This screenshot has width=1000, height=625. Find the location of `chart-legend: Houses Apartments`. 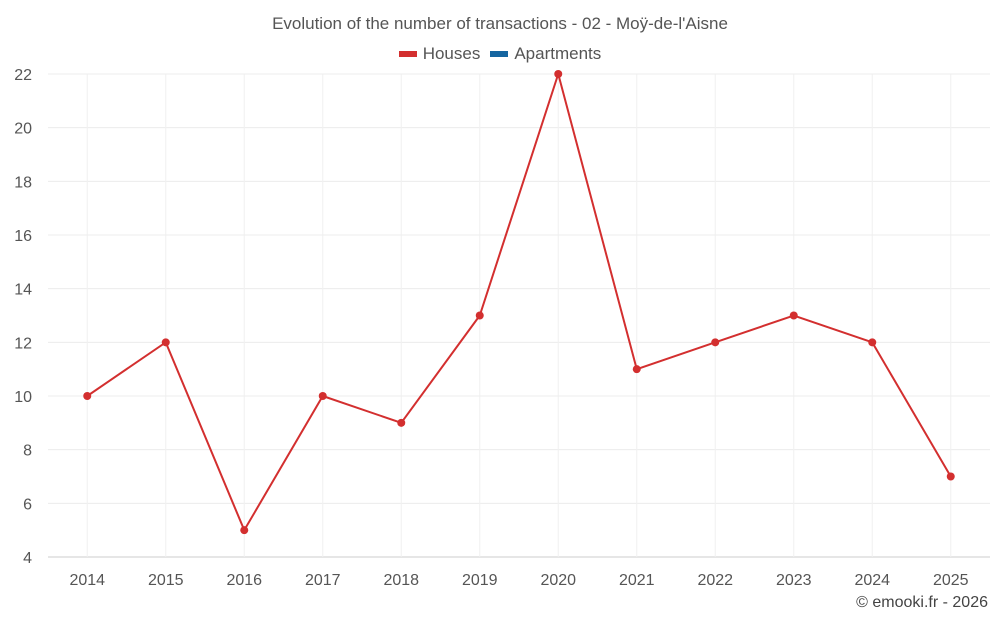

chart-legend: Houses Apartments is located at coordinates (500, 54).